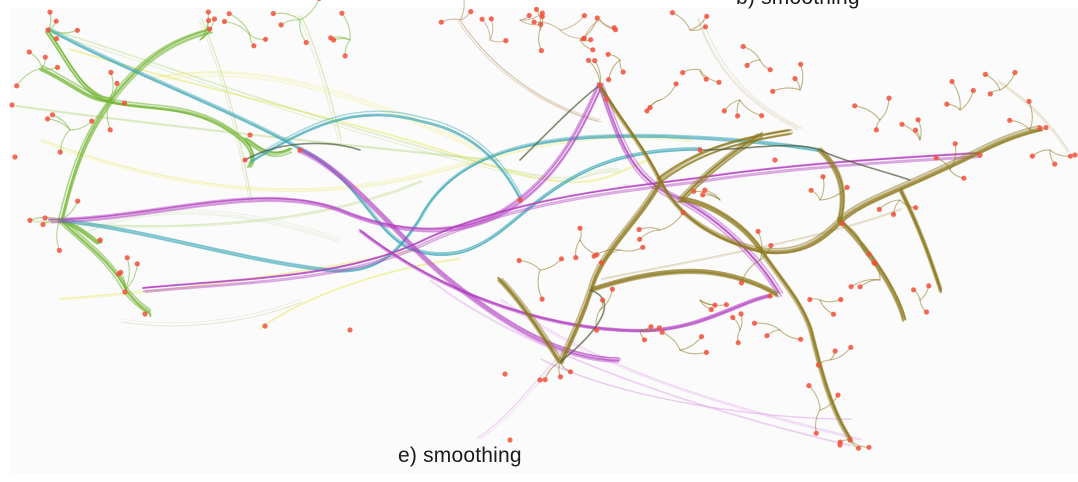  I want to click on caption-main: e) smoothing, so click(460, 455).